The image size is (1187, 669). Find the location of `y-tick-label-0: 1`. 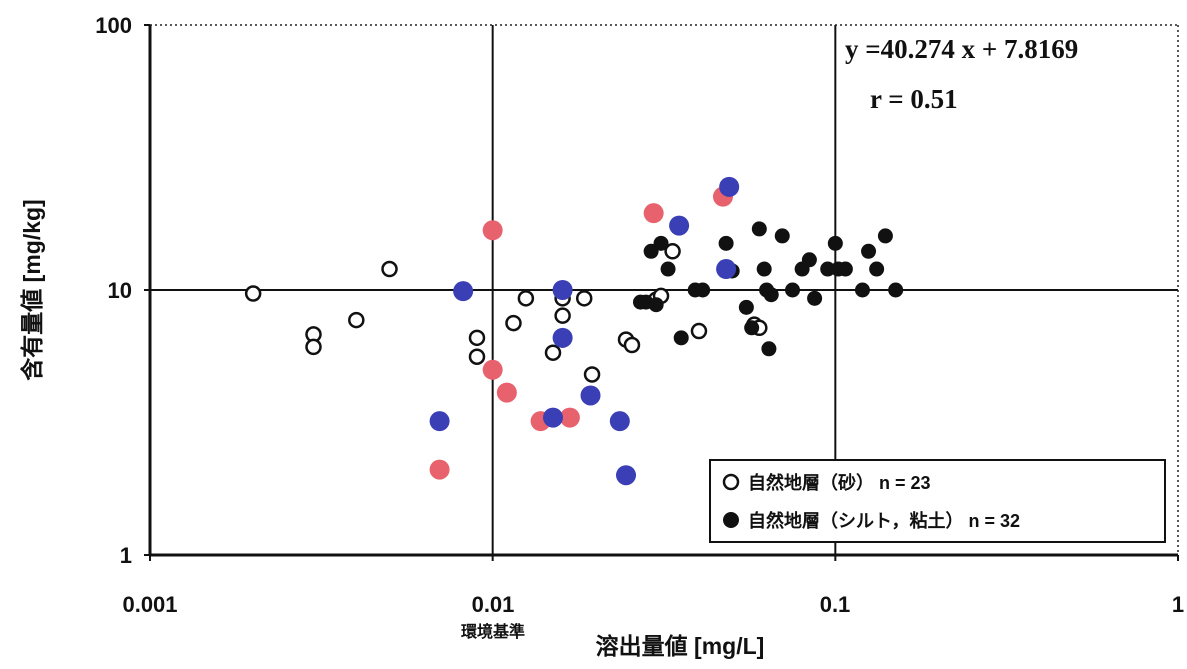

y-tick-label-0: 1 is located at coordinates (126, 555).